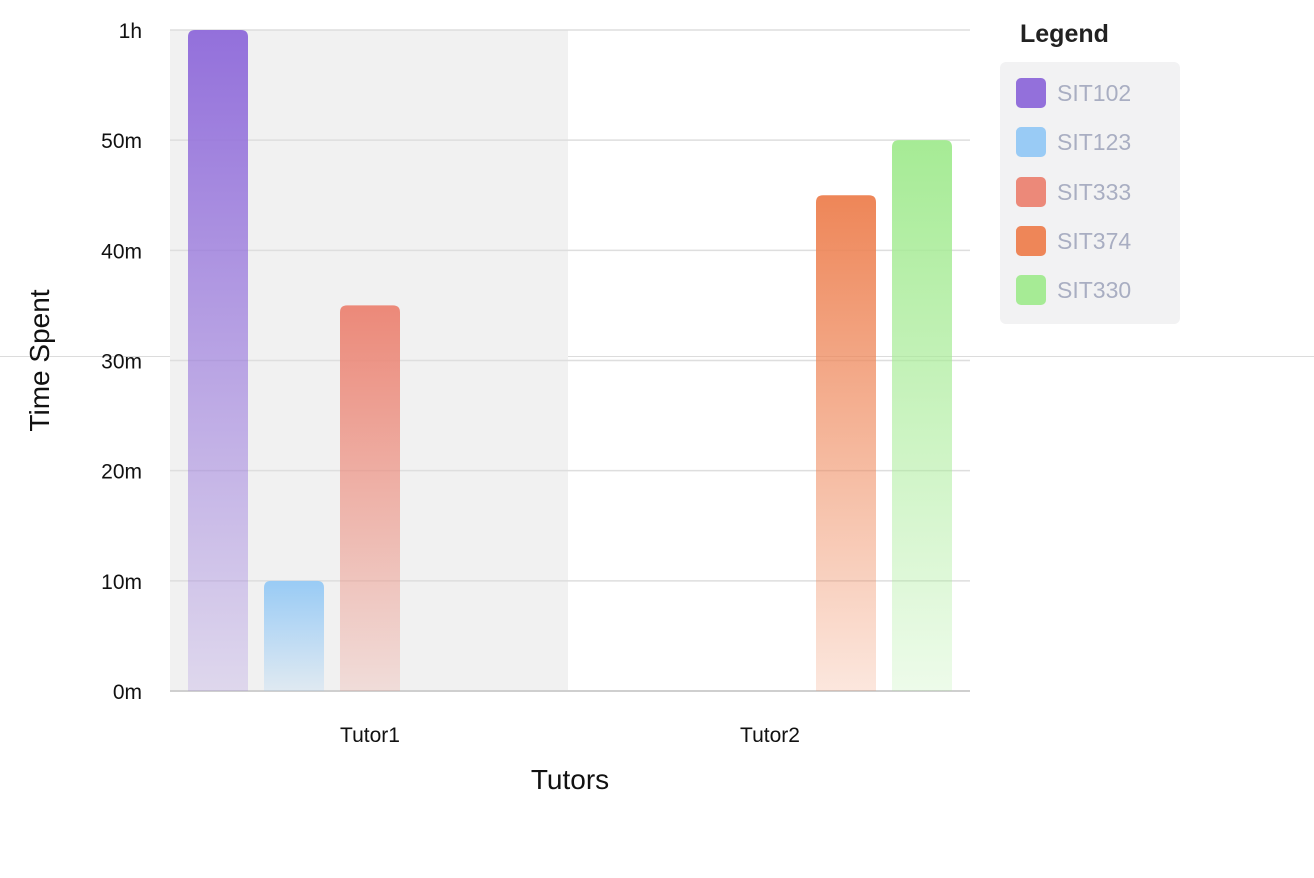 This screenshot has height=878, width=1314. I want to click on legend-label: SIT102, so click(1094, 93).